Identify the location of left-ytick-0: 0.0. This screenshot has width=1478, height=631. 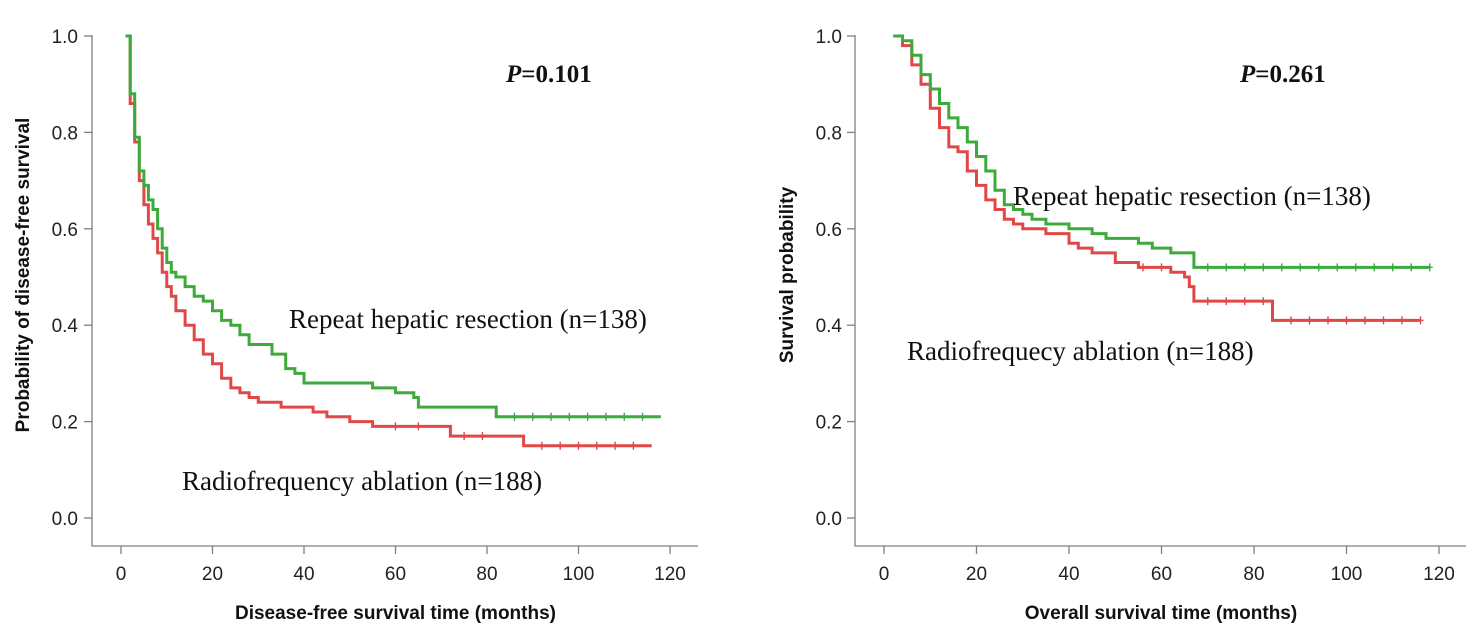
(65, 519).